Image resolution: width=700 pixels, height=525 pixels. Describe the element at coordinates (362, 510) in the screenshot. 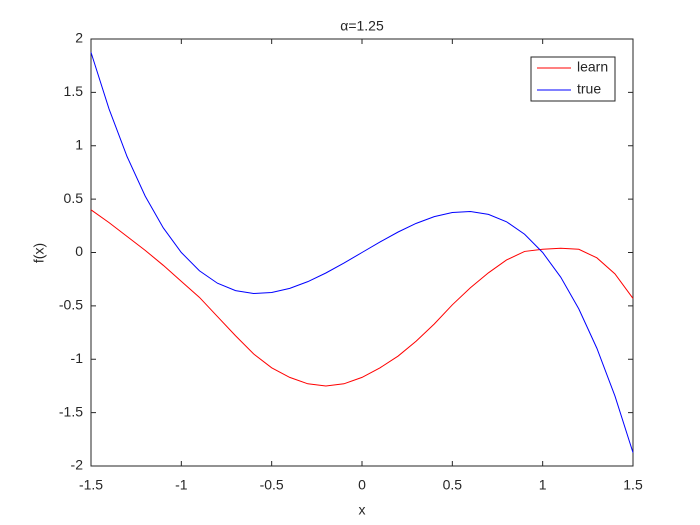

I see `x-axis-label: x` at that location.